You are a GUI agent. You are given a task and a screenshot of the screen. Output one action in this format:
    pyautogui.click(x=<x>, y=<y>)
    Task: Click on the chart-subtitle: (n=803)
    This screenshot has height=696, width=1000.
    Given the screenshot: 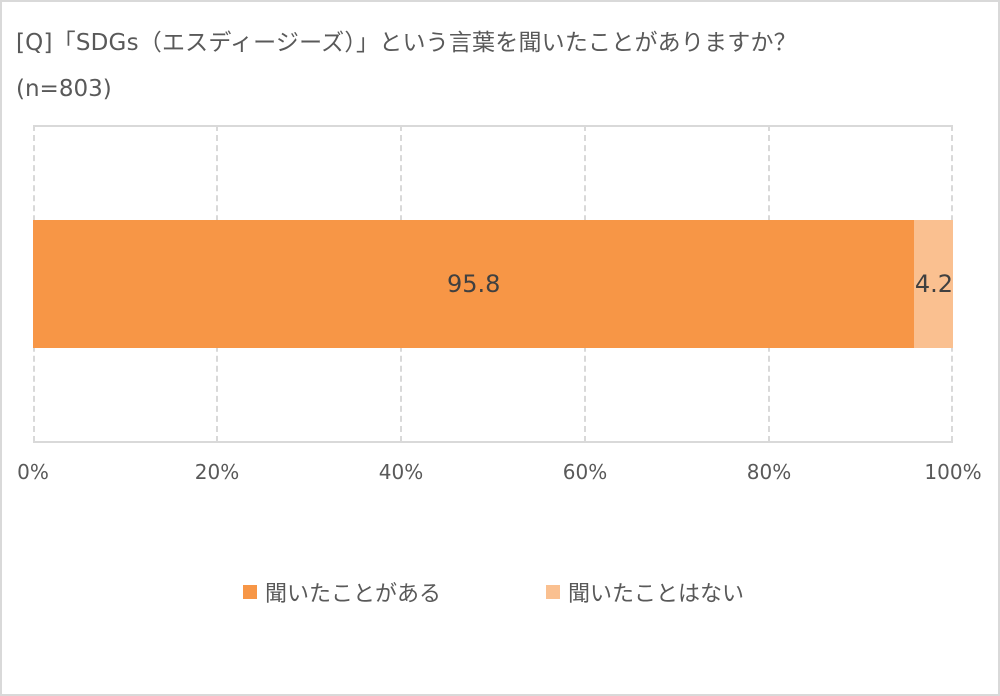 What is the action you would take?
    pyautogui.click(x=64, y=89)
    